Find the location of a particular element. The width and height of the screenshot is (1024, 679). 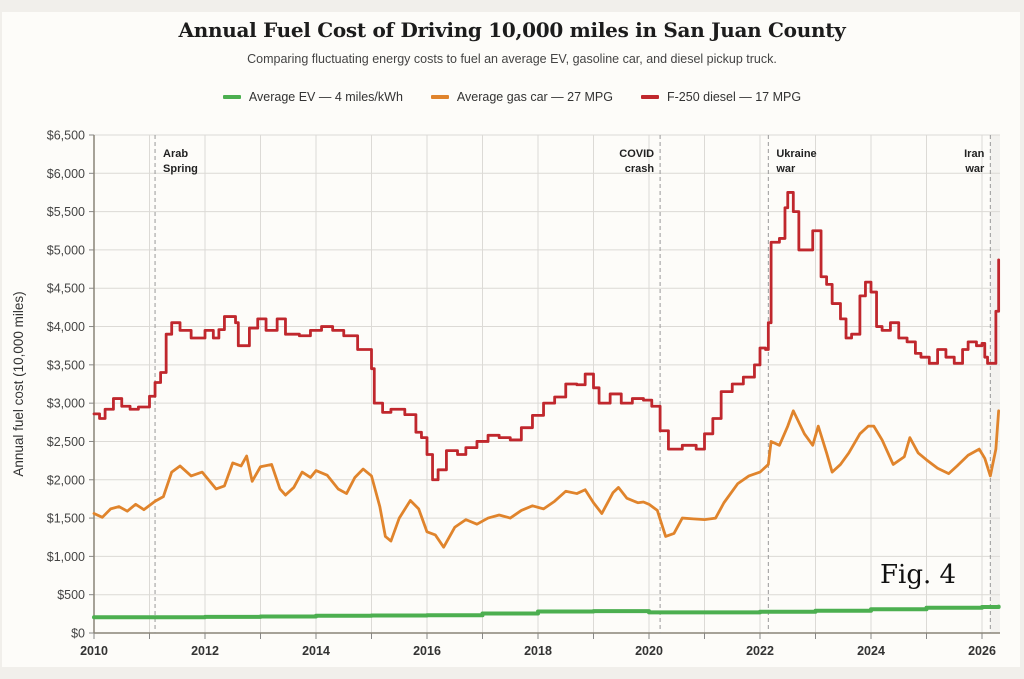

y-tick-label: $1,000 is located at coordinates (66, 557).